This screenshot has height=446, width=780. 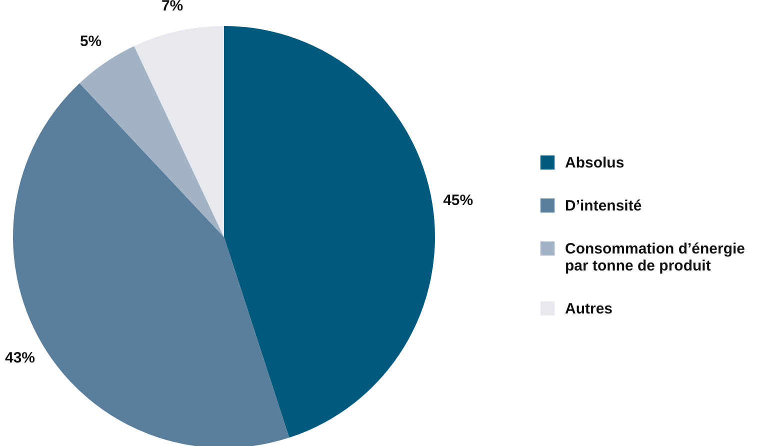 What do you see at coordinates (589, 309) in the screenshot?
I see `legend-label: Autres` at bounding box center [589, 309].